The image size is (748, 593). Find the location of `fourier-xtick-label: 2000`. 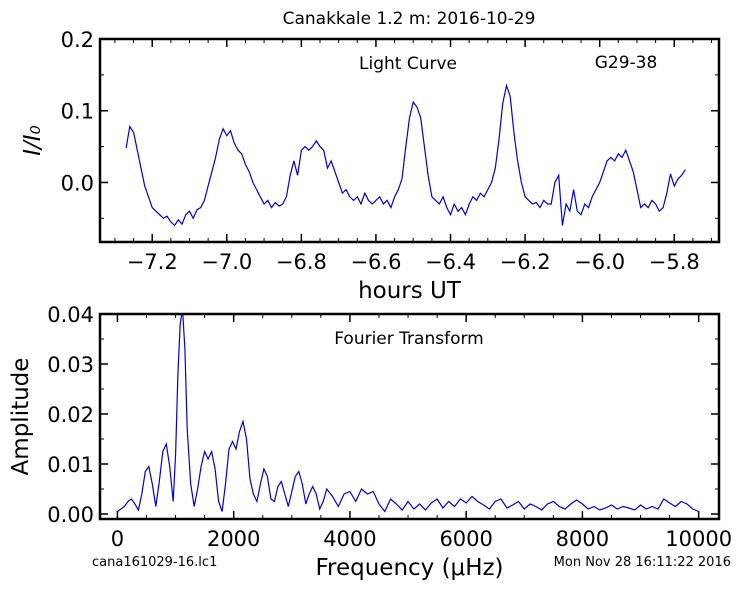

fourier-xtick-label: 2000 is located at coordinates (233, 539).